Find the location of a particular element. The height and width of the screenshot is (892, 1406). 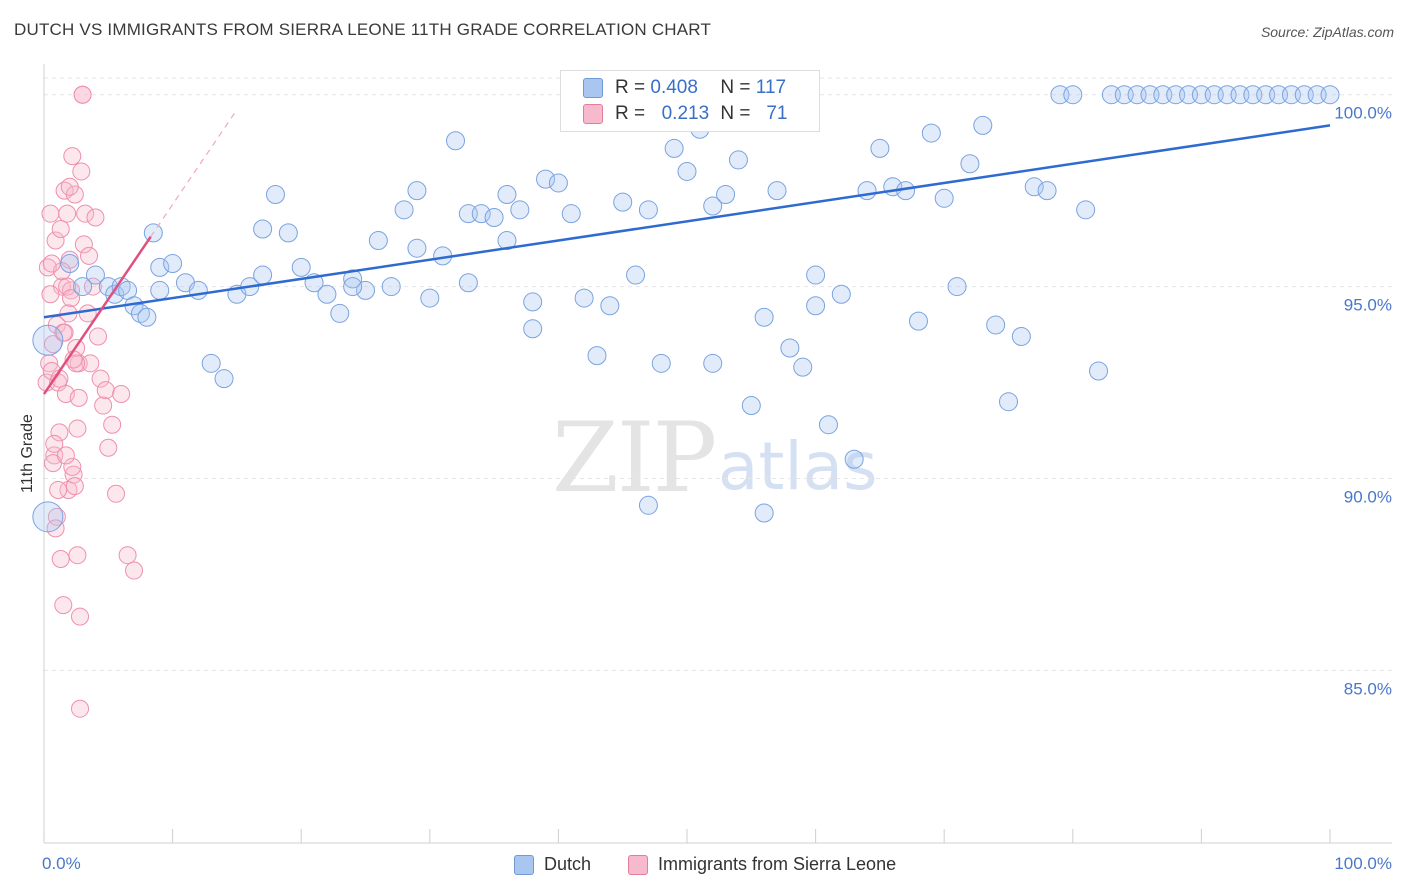

y-tick-label: 85.0% is located at coordinates (1368, 688).